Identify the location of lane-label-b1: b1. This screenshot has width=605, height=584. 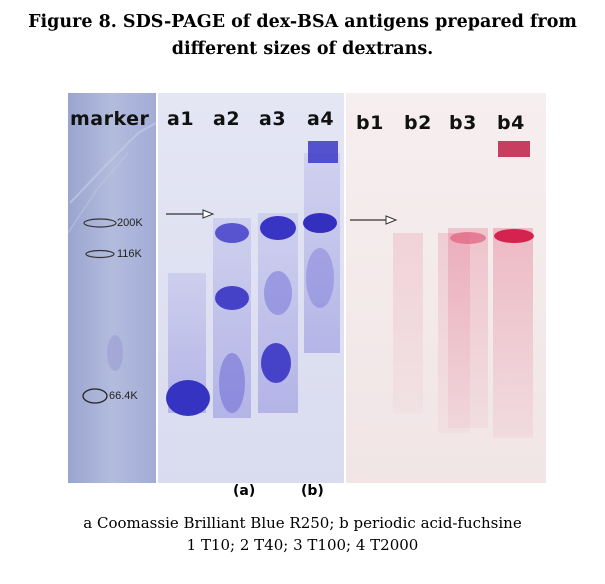
(370, 123).